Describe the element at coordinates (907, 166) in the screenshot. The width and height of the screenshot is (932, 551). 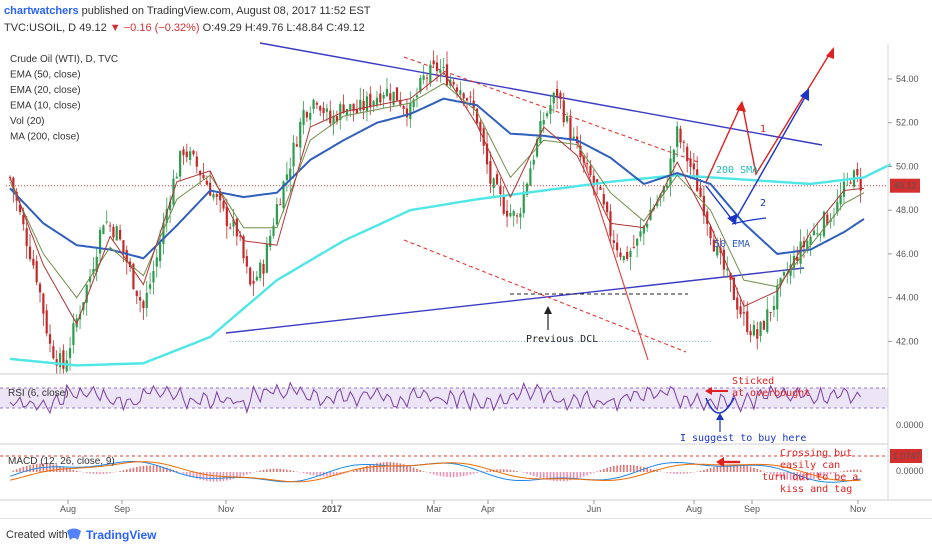
I see `y-tick-label: 50.00` at that location.